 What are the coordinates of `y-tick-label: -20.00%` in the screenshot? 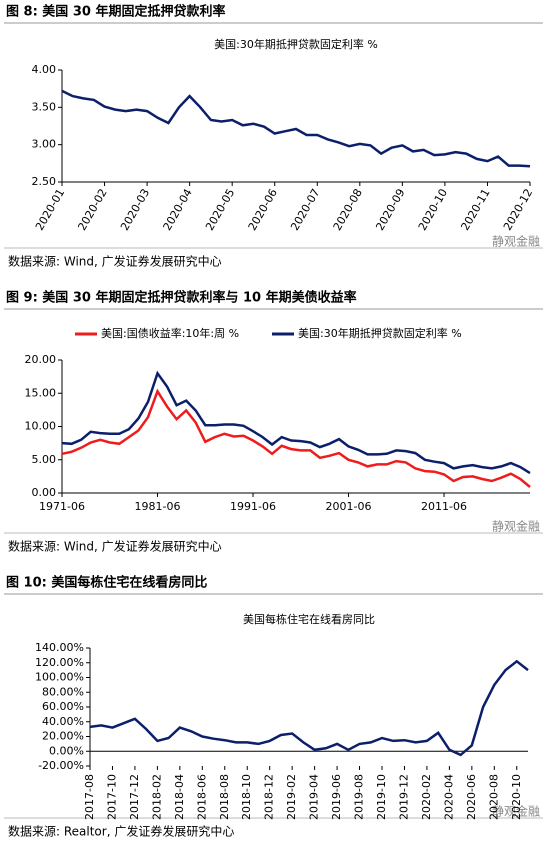 It's located at (61, 765).